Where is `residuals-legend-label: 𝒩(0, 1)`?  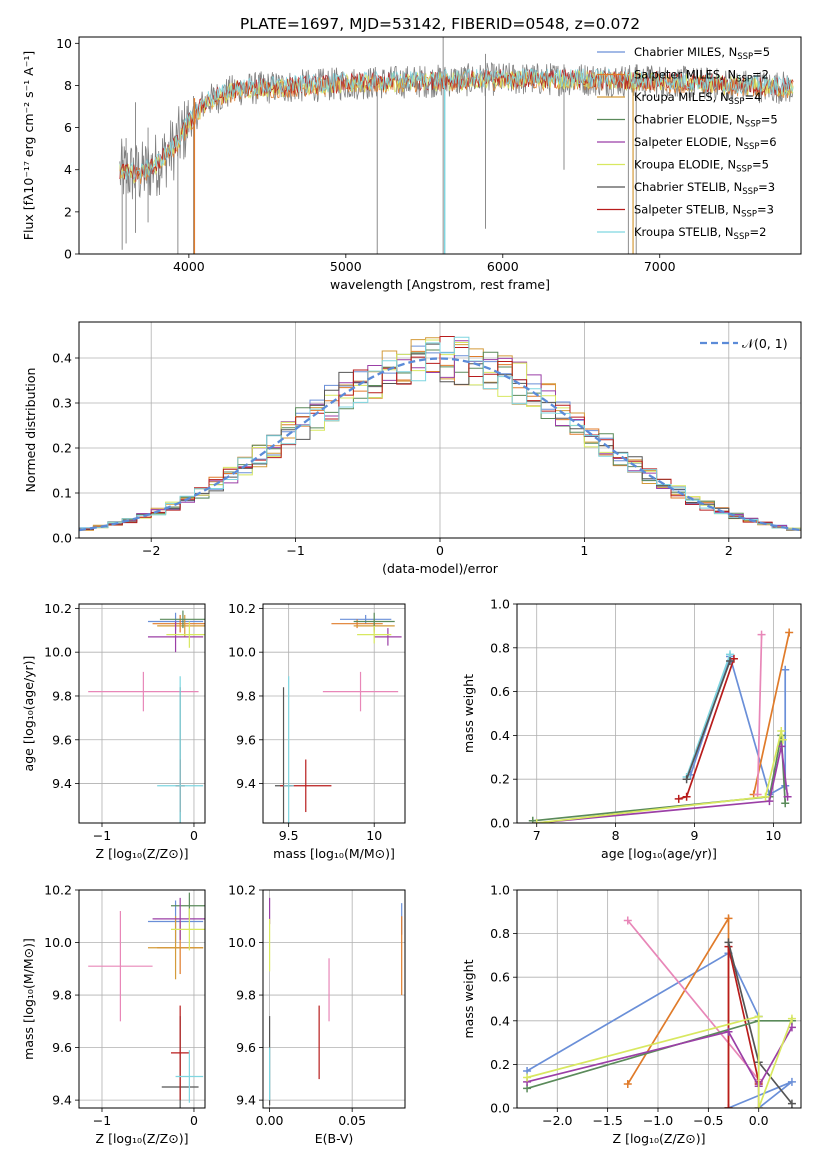
residuals-legend-label: 𝒩(0, 1) is located at coordinates (765, 343).